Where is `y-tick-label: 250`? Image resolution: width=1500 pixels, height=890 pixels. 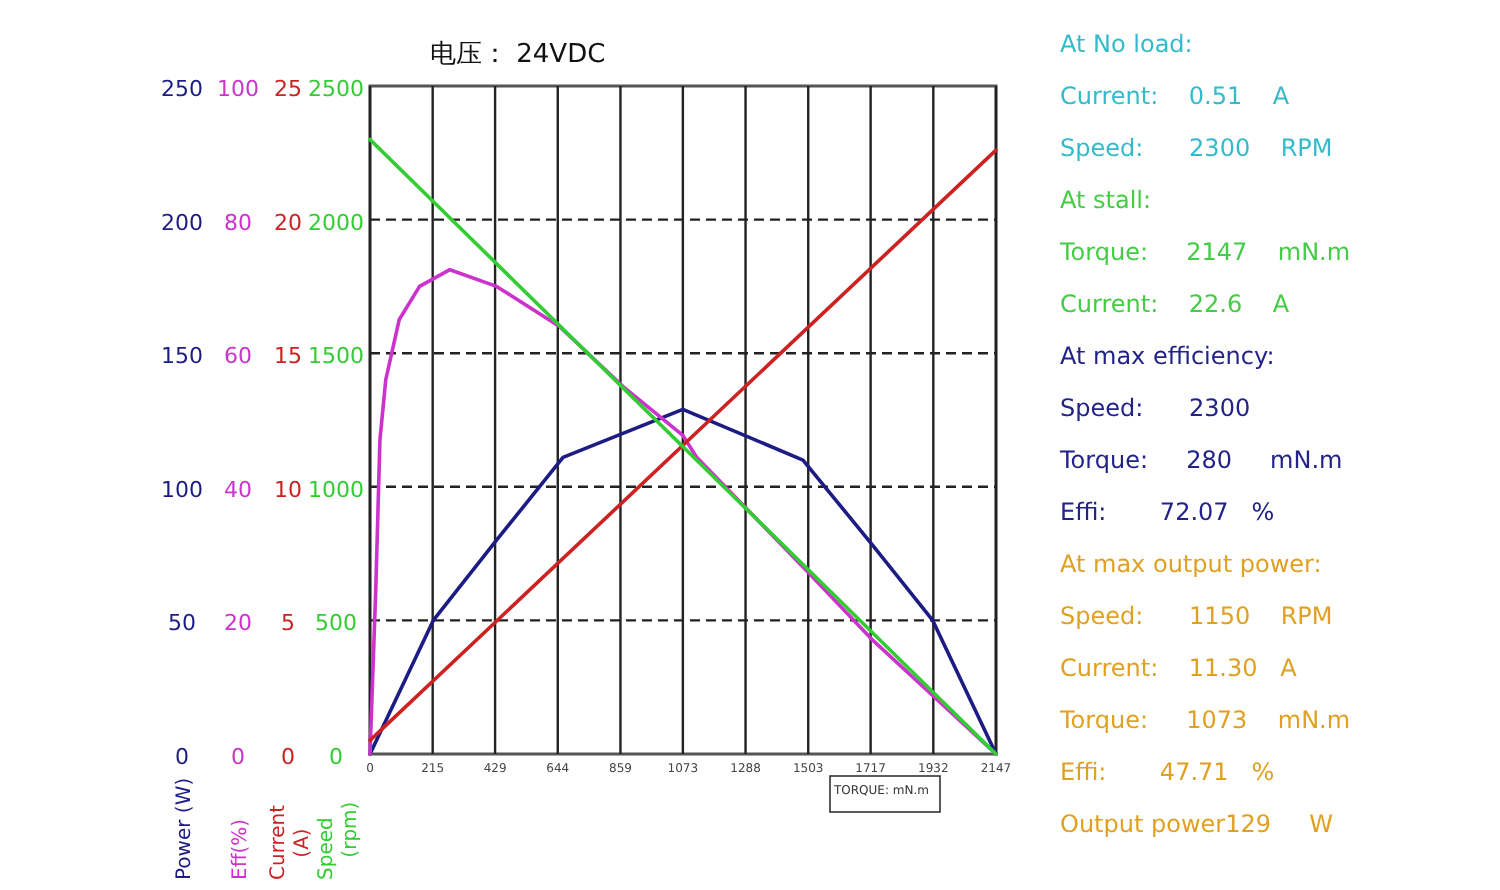 y-tick-label: 250 is located at coordinates (182, 89).